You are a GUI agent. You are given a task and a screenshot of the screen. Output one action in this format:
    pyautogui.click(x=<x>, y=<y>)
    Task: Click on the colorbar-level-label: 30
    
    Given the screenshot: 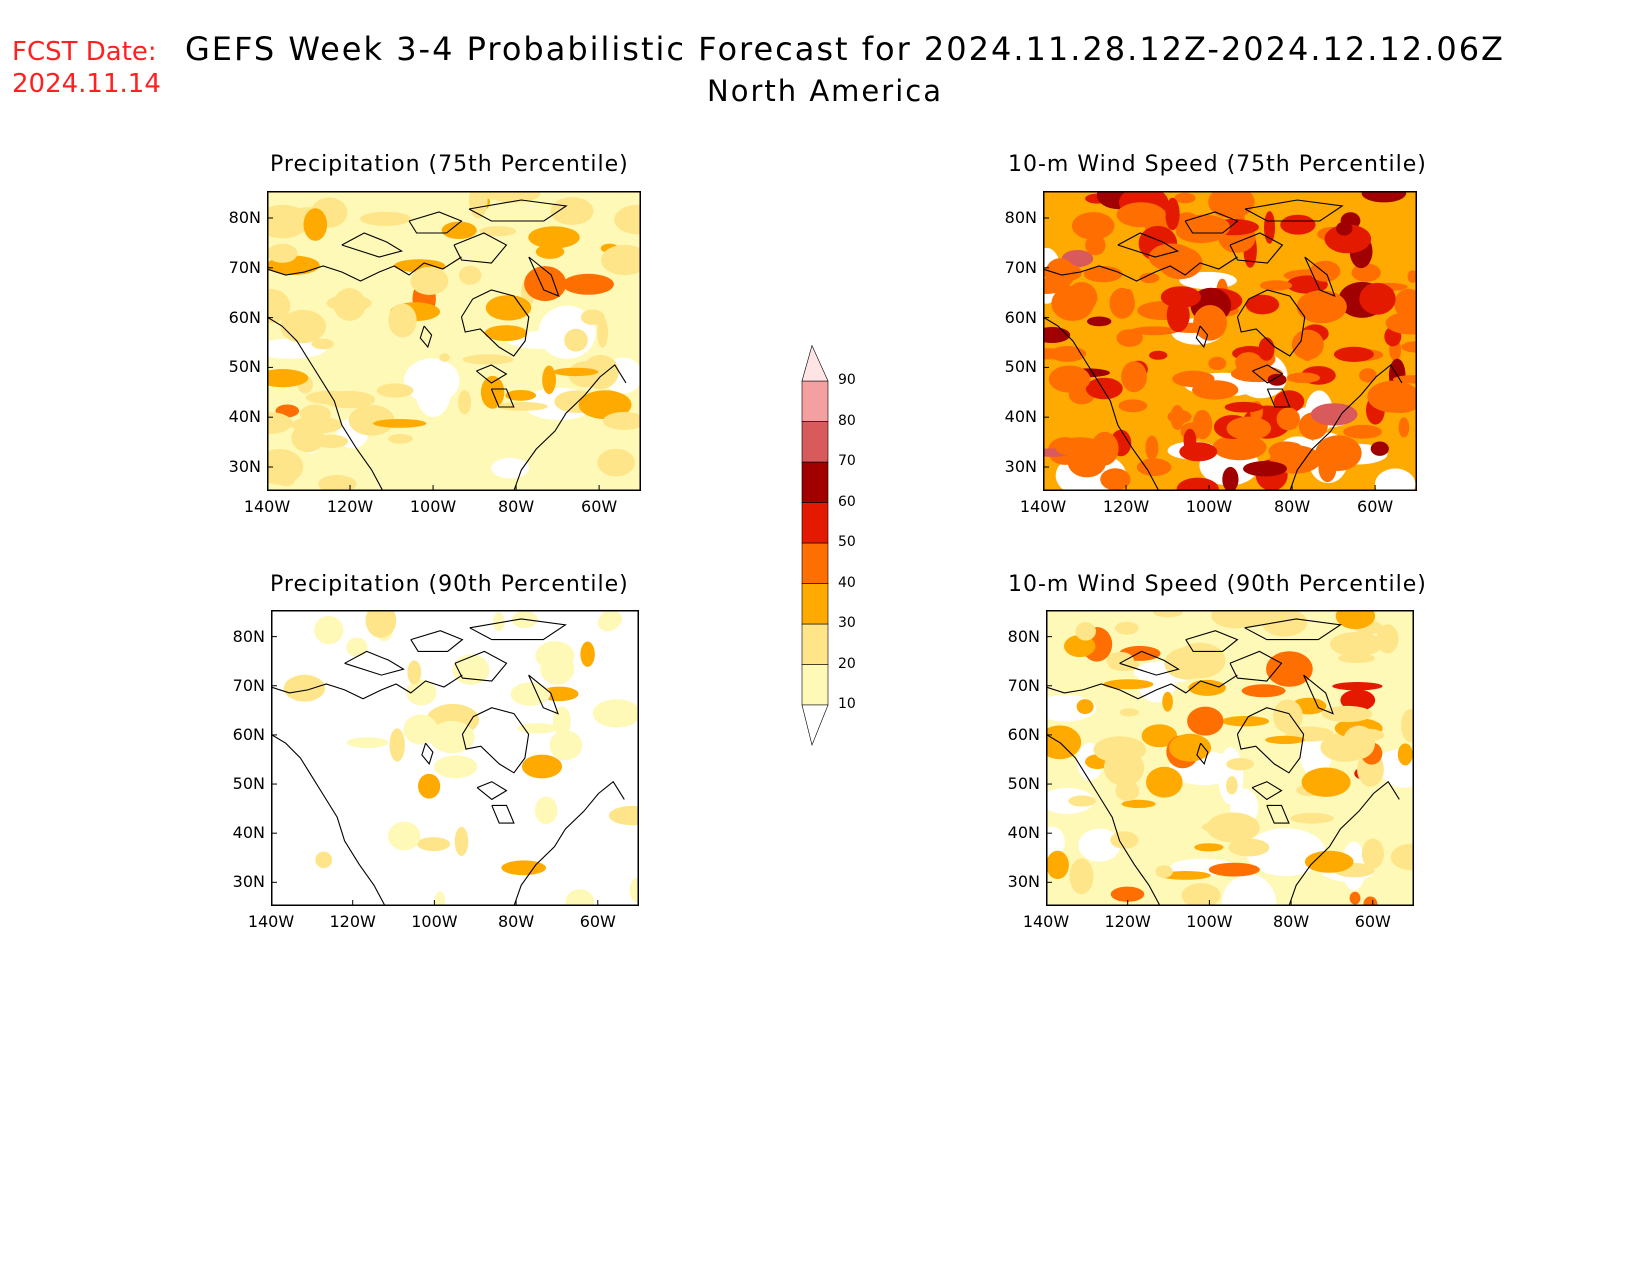 What is the action you would take?
    pyautogui.click(x=847, y=623)
    